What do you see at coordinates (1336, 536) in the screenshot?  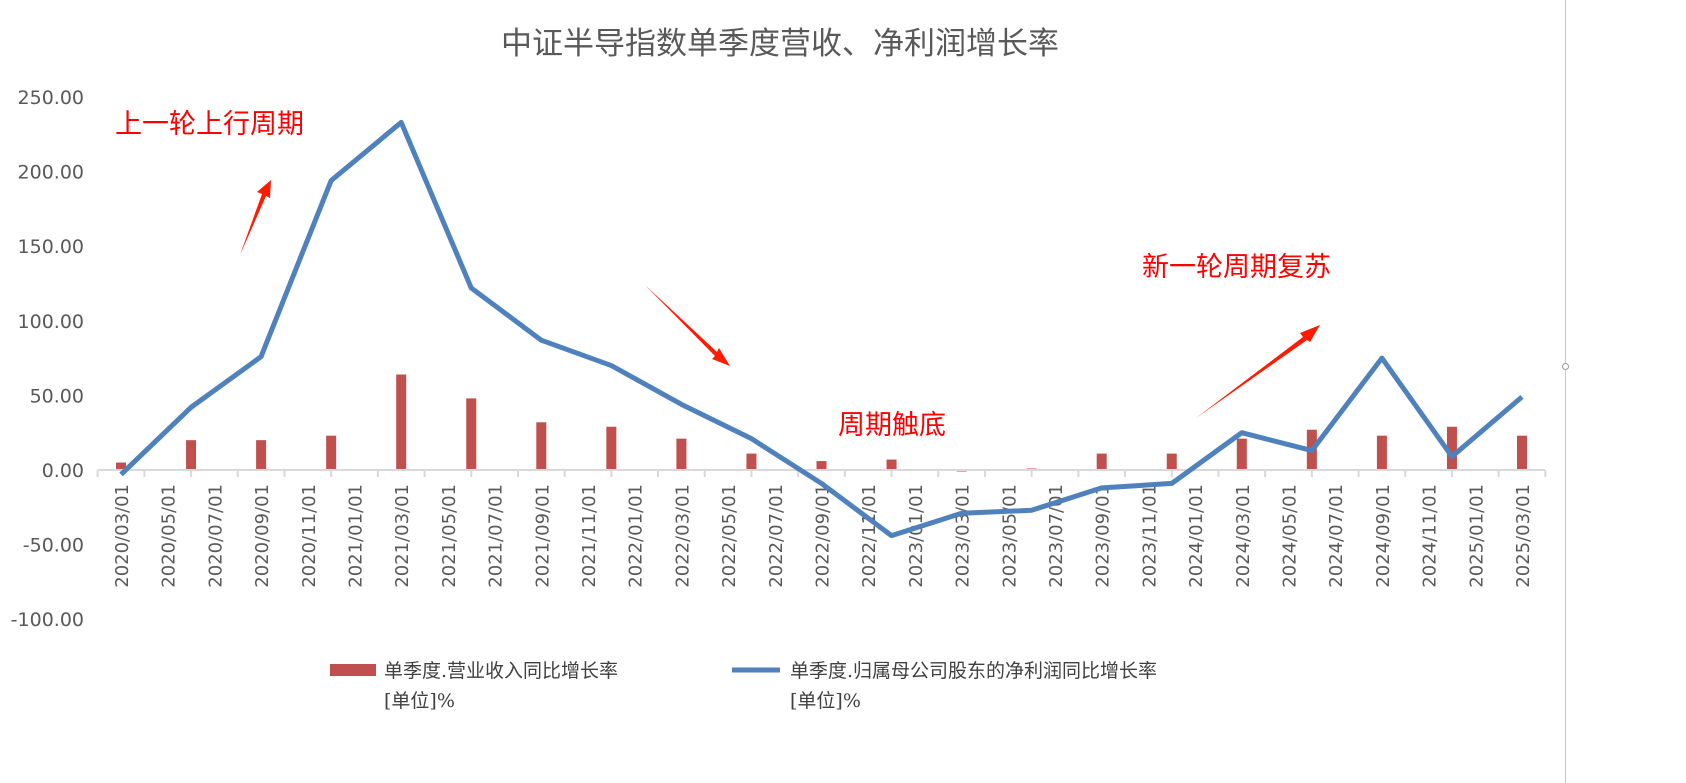 I see `x-tick-label: 2024/07/01` at bounding box center [1336, 536].